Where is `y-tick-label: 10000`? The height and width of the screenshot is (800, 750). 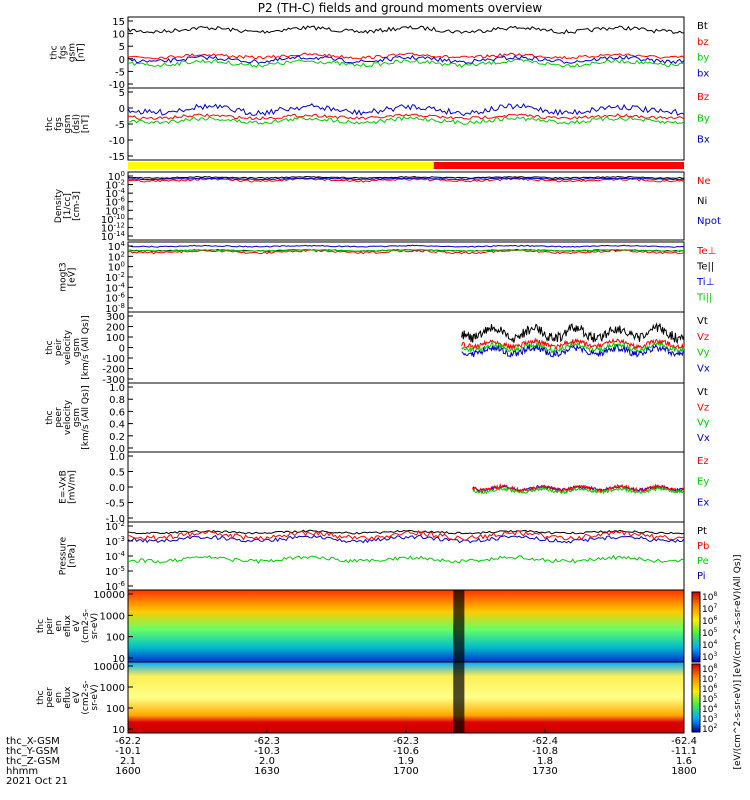
y-tick-label: 10000 is located at coordinates (109, 595).